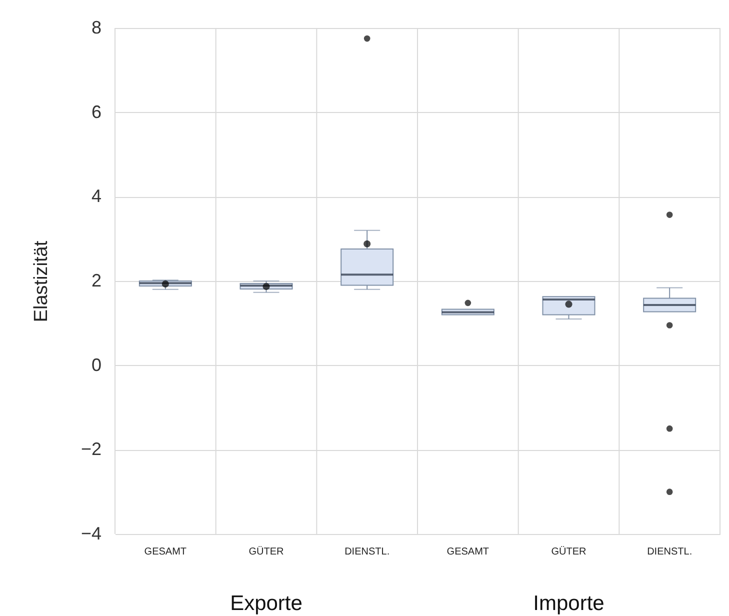 This screenshot has height=616, width=729. I want to click on y-tick-label: 4, so click(96, 196).